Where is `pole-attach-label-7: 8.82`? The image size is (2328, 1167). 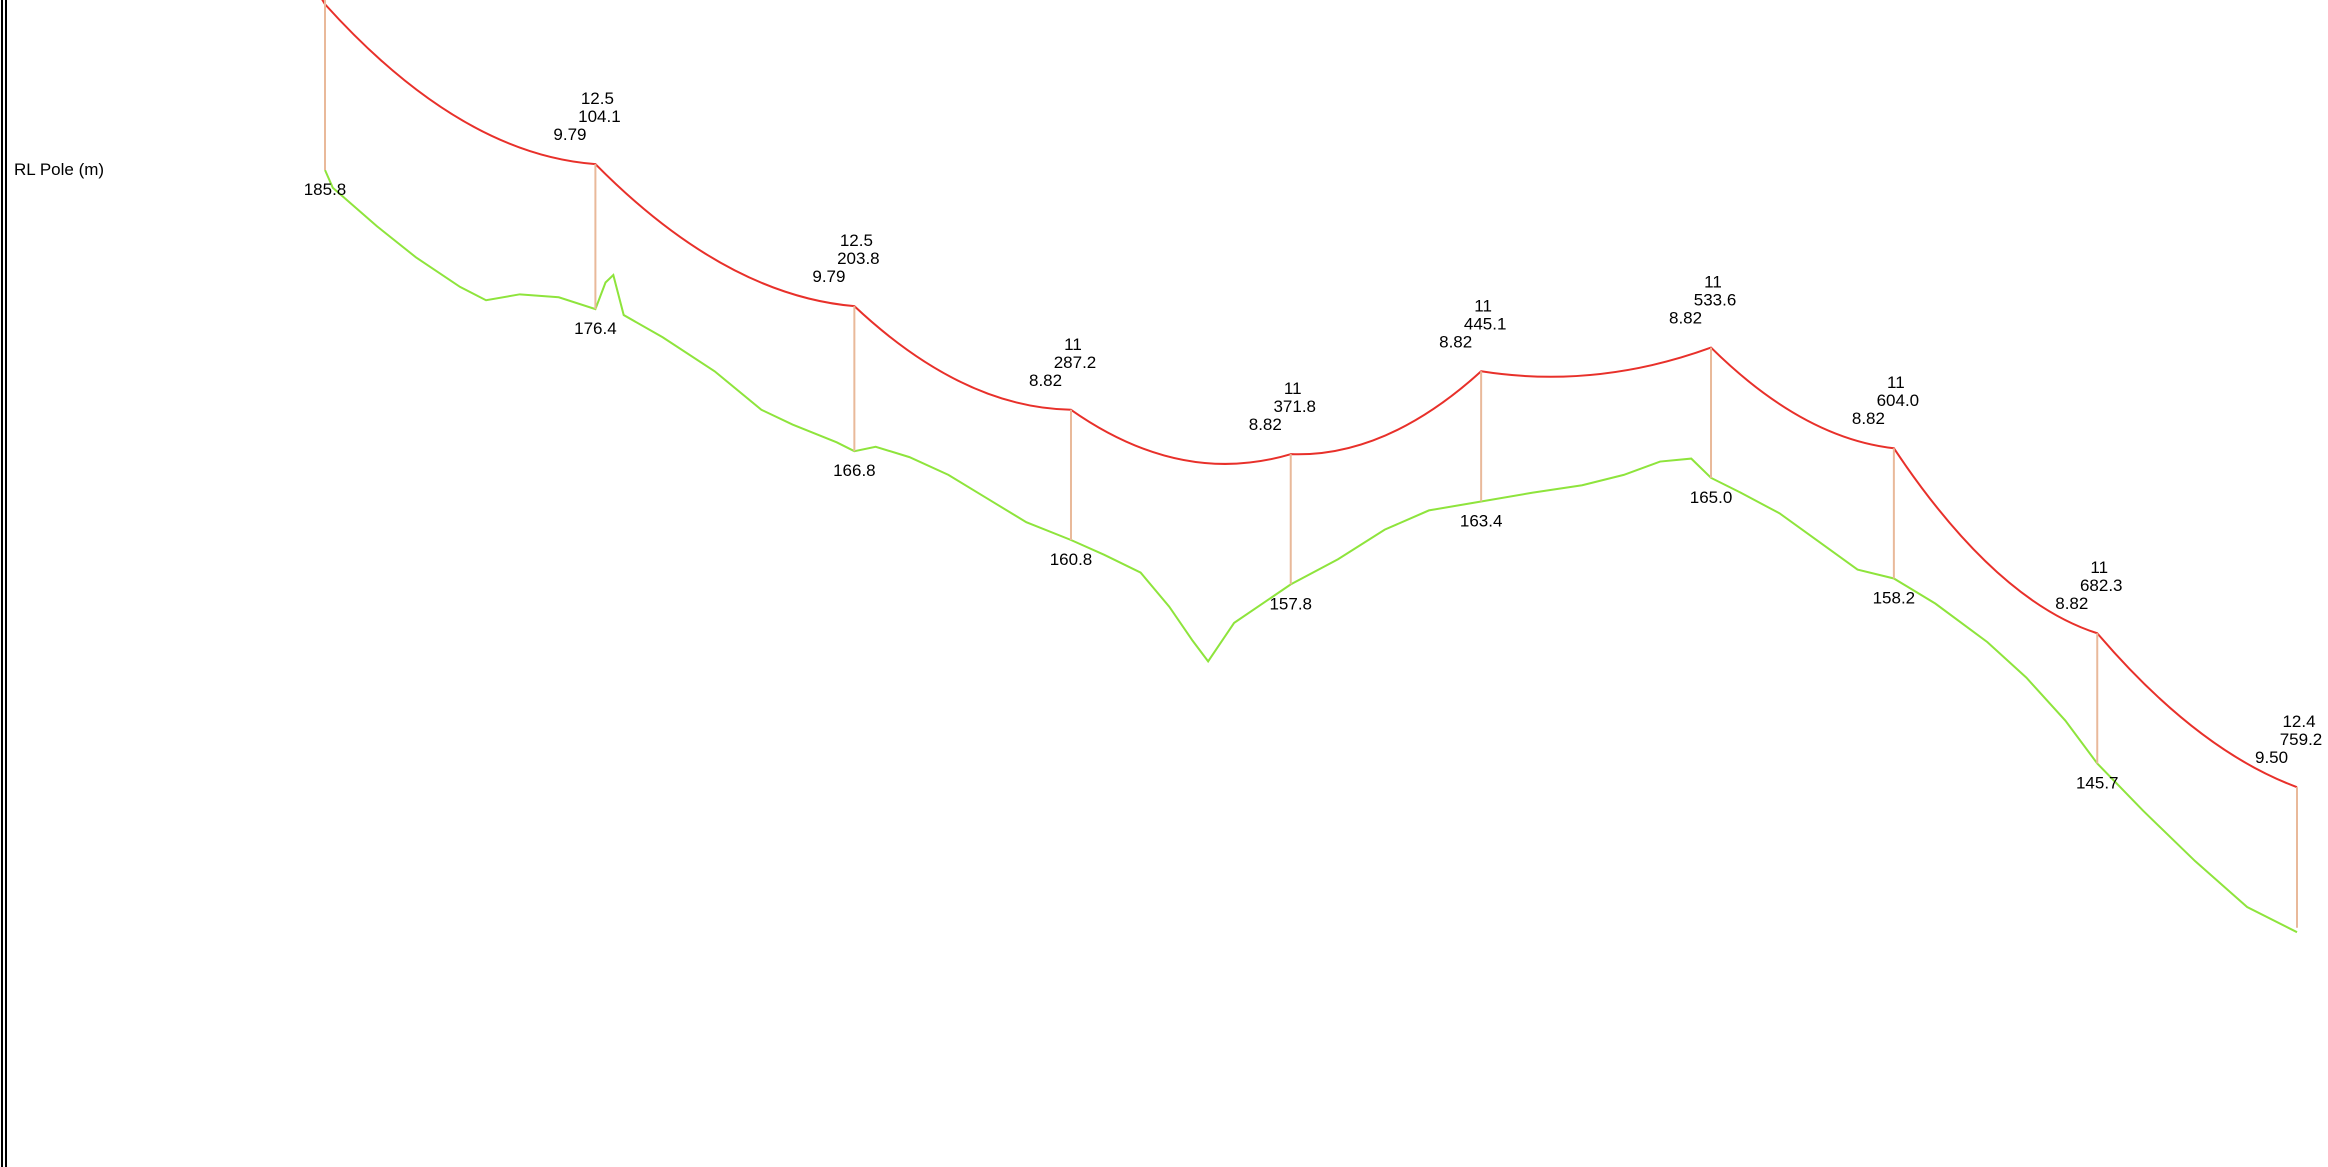 pole-attach-label-7: 8.82 is located at coordinates (1685, 318).